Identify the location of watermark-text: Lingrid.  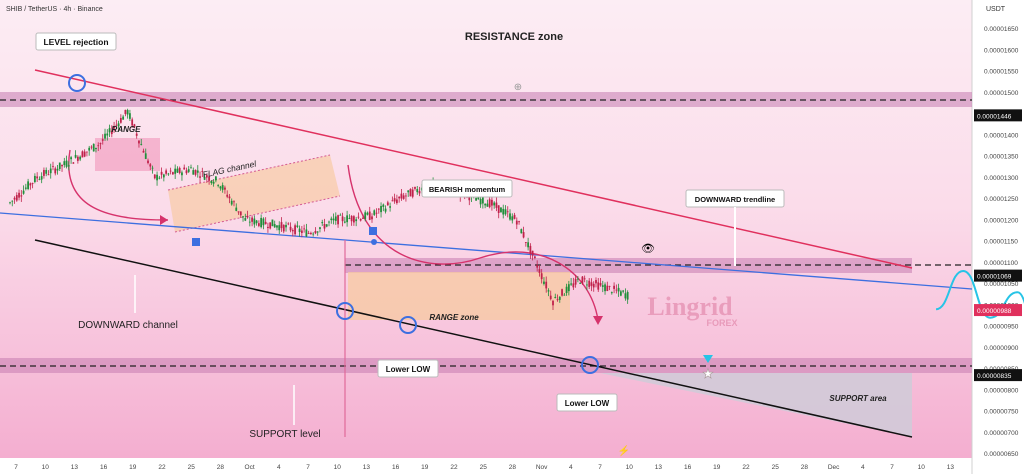
(690, 306).